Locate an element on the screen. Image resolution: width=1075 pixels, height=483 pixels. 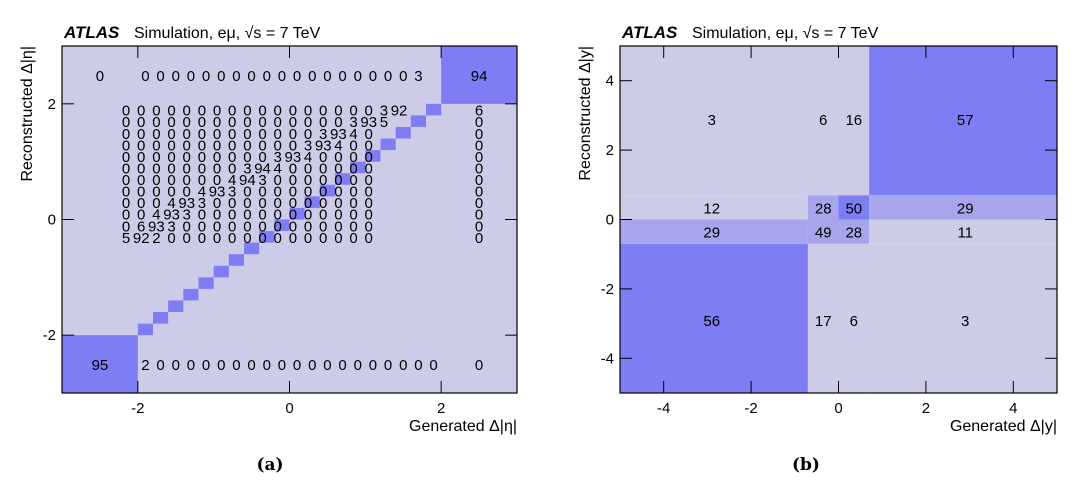
y-axis-title: Reconstructed Δ|η| is located at coordinates (27, 114).